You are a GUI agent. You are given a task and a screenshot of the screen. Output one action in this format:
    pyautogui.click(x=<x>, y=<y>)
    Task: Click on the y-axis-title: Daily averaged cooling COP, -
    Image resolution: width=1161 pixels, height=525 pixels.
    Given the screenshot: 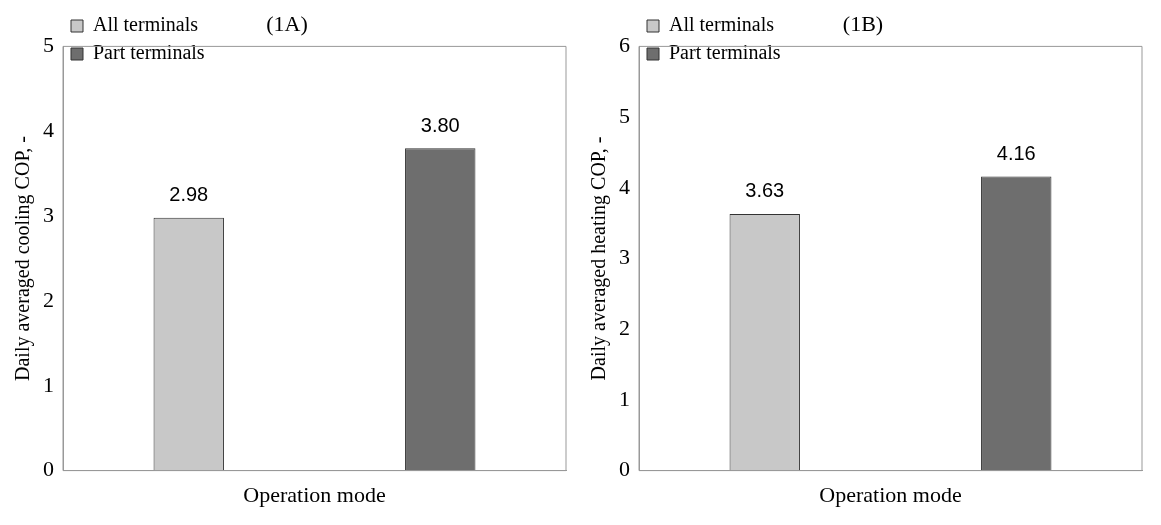 What is the action you would take?
    pyautogui.click(x=23, y=258)
    